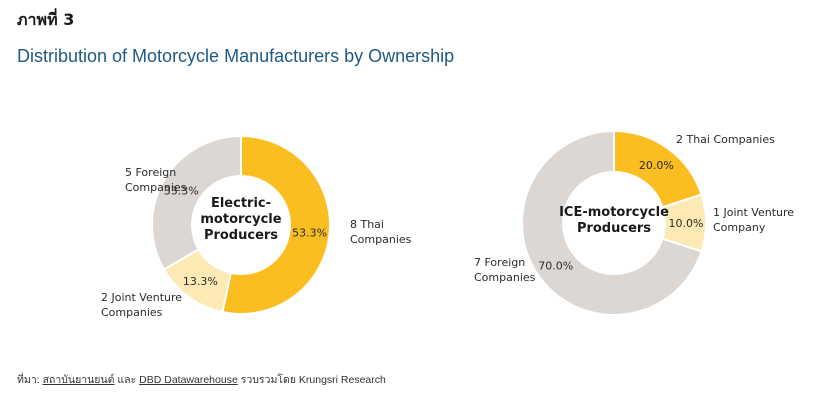  What do you see at coordinates (78, 380) in the screenshot?
I see `source-link-1: สถาบันยานยนต์` at bounding box center [78, 380].